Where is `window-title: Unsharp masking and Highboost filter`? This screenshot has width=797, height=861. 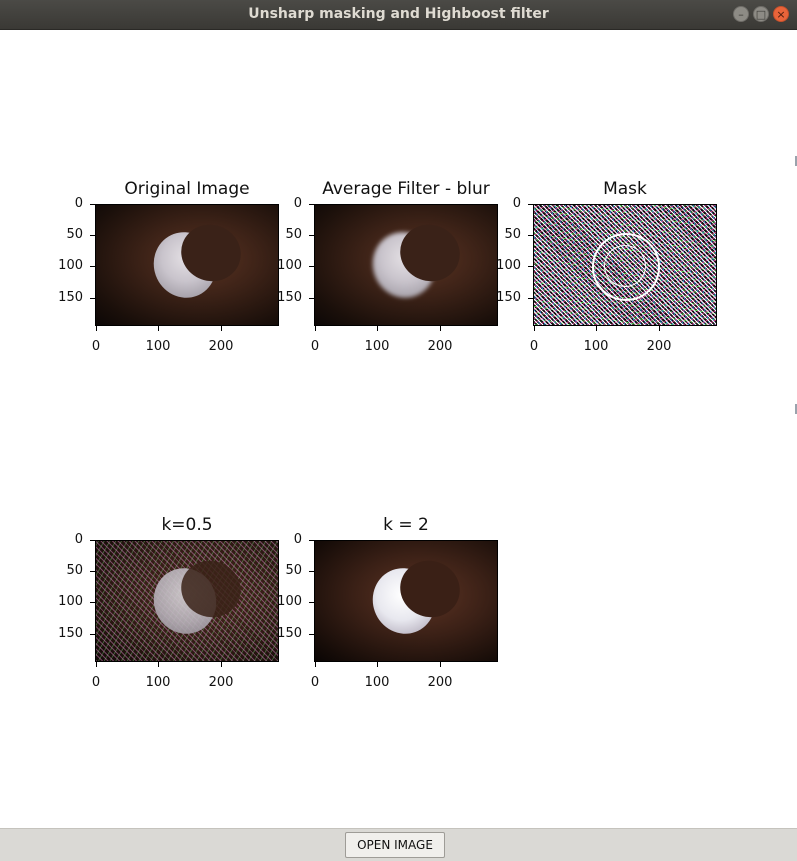
window-title: Unsharp masking and Highboost filter is located at coordinates (398, 14).